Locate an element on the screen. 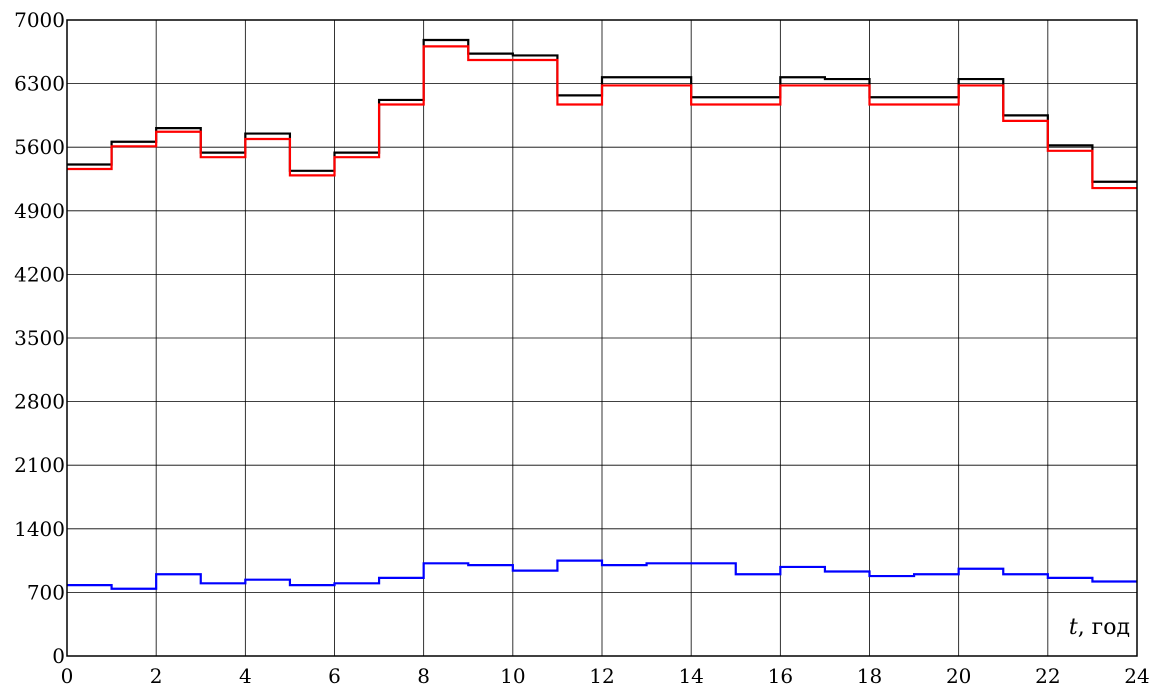 This screenshot has width=1162, height=690. x-tick-label: 18 is located at coordinates (869, 676).